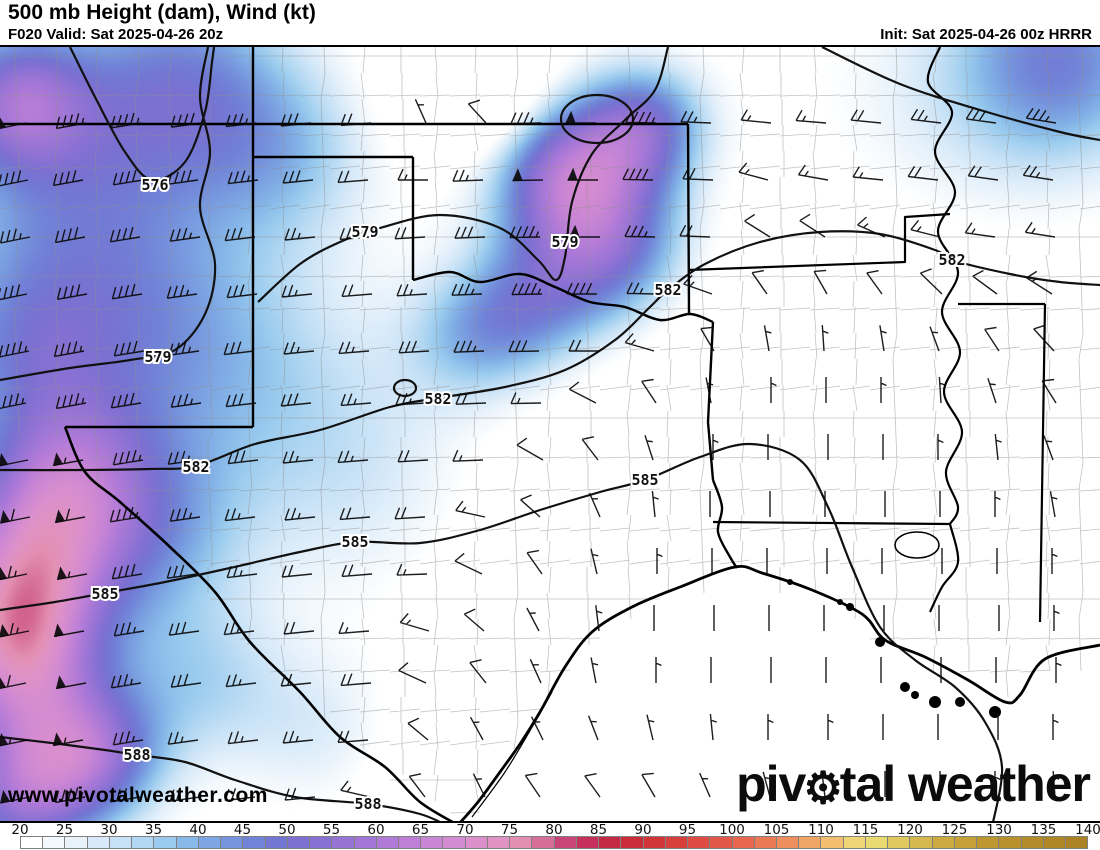 The image size is (1100, 850). Describe the element at coordinates (376, 830) in the screenshot. I see `colorbar-tick-label: 60` at that location.